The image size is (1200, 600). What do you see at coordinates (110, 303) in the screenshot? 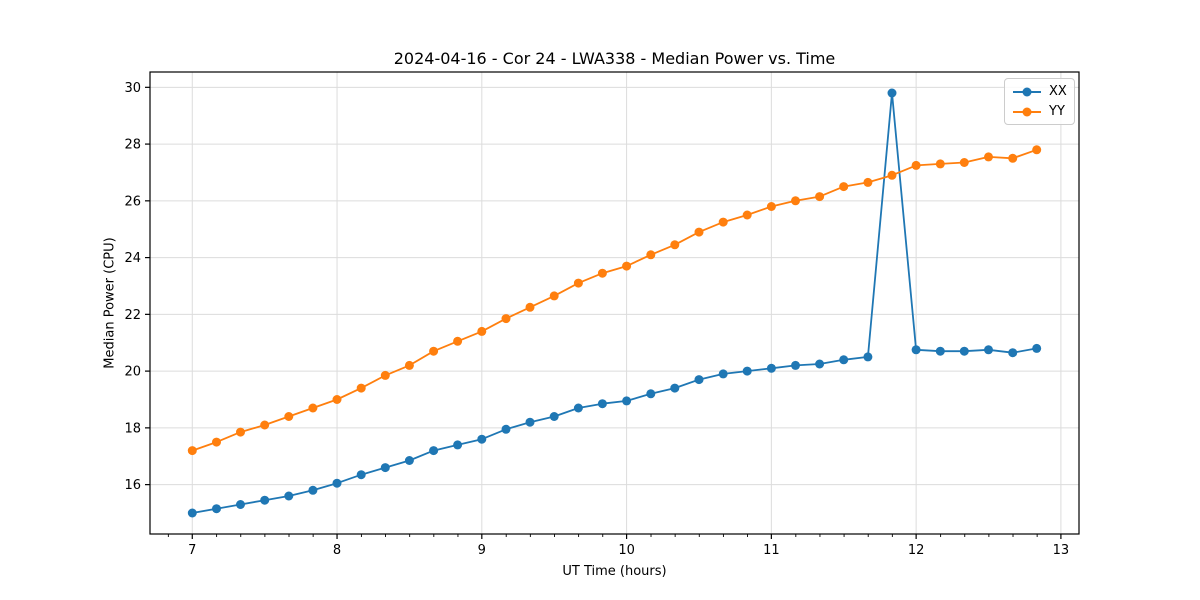
I see `y-axis-label: Median Power (CPU)` at bounding box center [110, 303].